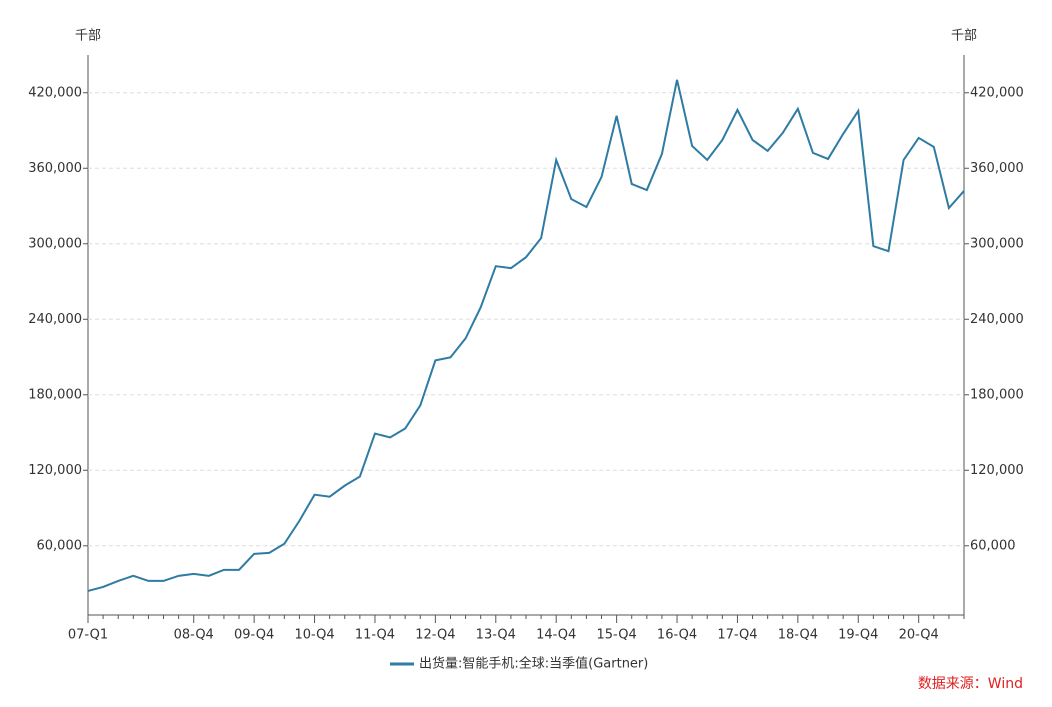  I want to click on x-tick-label: 10-Q4, so click(314, 635).